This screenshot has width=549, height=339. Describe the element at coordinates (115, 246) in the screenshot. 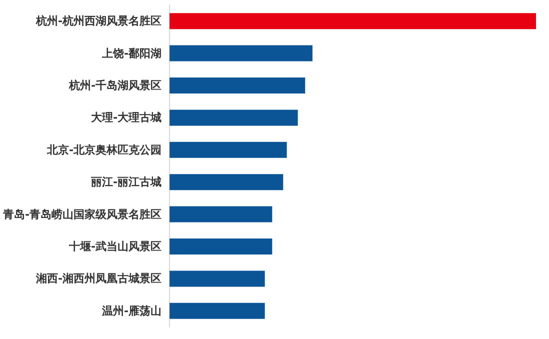

I see `y-tick-label: 十堰-武当山风景区` at that location.